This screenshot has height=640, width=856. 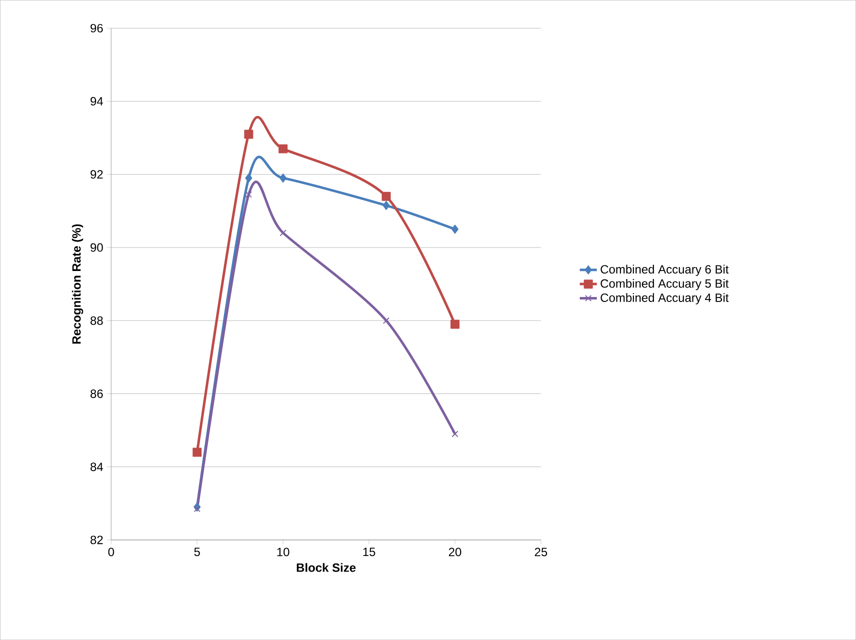 I want to click on y-tick-label: 94, so click(x=96, y=101).